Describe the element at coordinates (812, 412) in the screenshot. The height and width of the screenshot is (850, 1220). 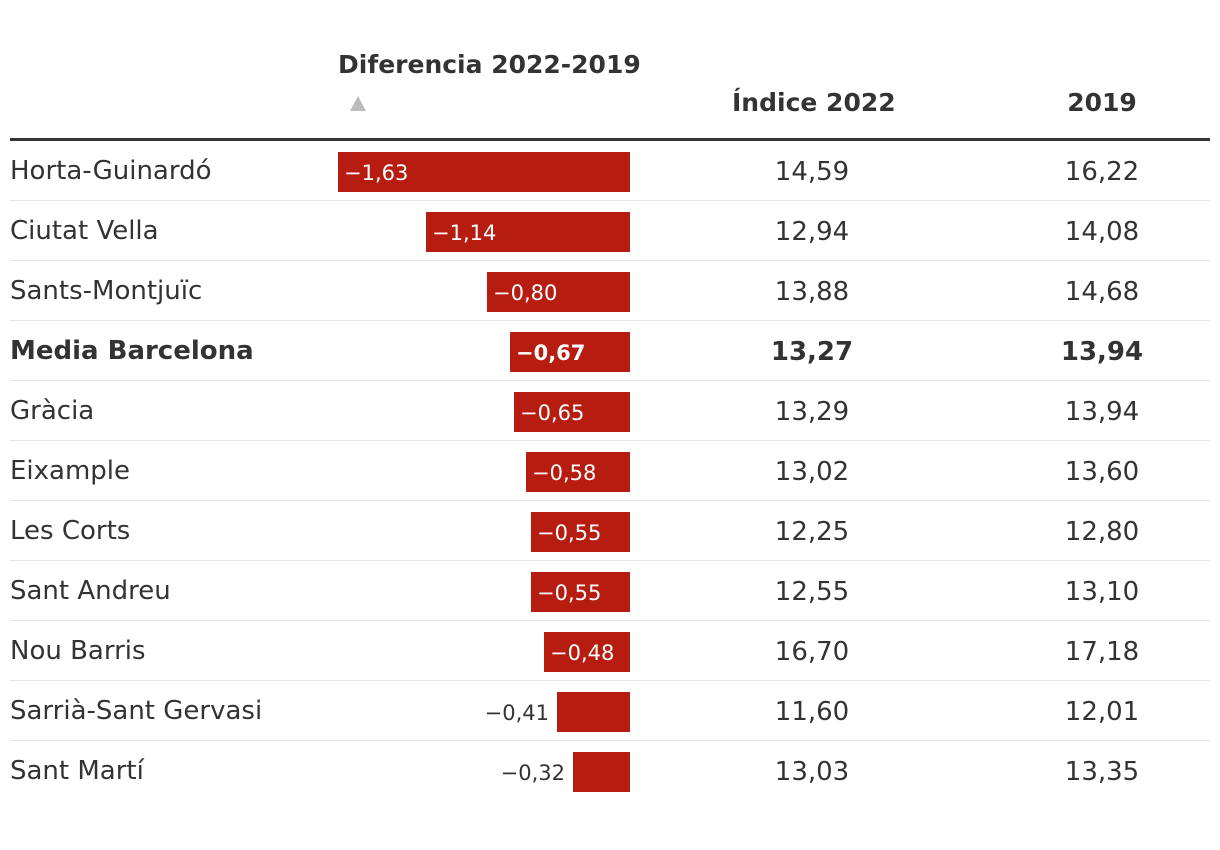
I see `index-2022-value: 13,29` at that location.